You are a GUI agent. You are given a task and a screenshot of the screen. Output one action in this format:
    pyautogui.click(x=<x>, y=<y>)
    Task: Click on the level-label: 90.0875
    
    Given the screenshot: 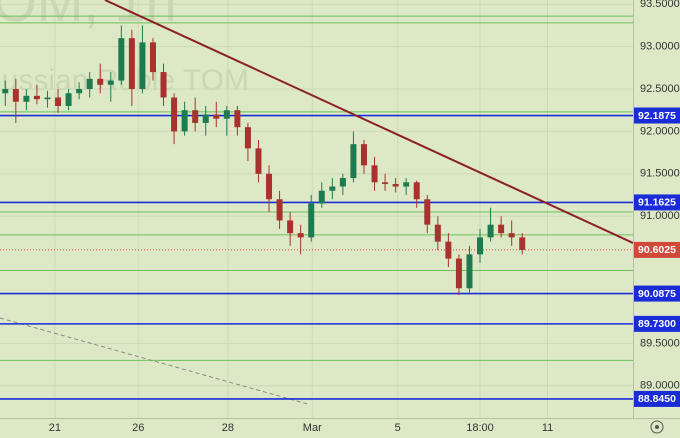 What is the action you would take?
    pyautogui.click(x=657, y=294)
    